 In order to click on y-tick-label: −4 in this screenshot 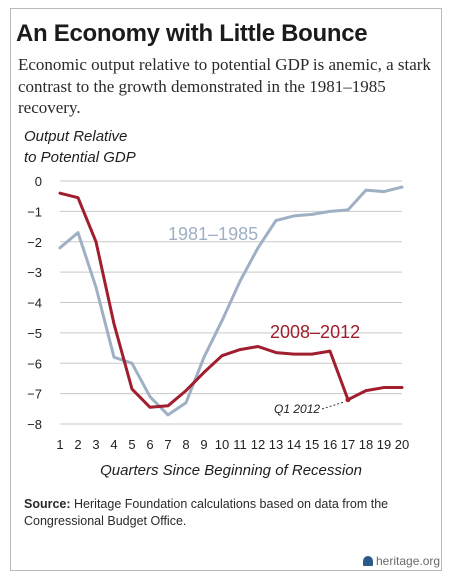, I will do `click(34, 303)`.